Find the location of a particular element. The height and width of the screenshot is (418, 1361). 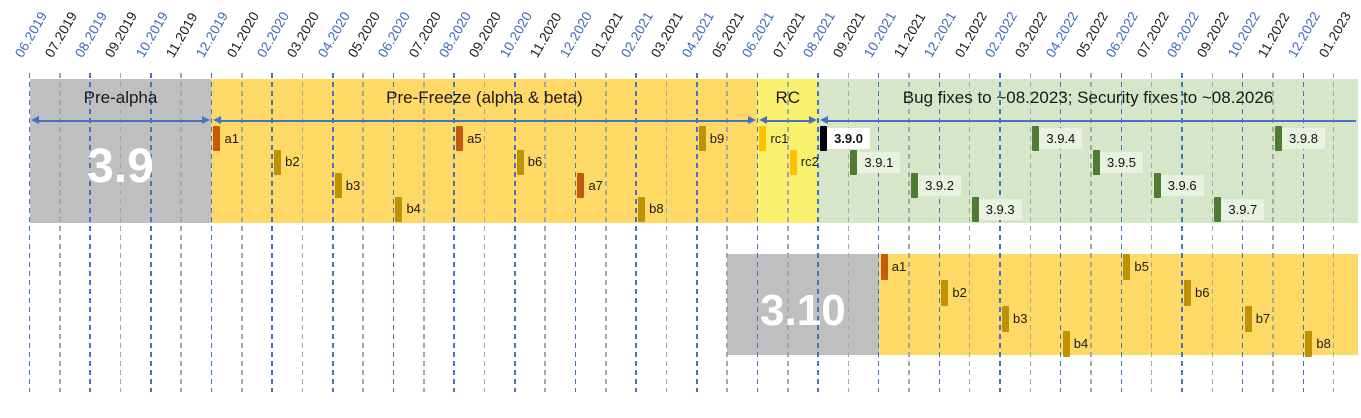

release-marker-label: 3.9.6 is located at coordinates (1182, 185).